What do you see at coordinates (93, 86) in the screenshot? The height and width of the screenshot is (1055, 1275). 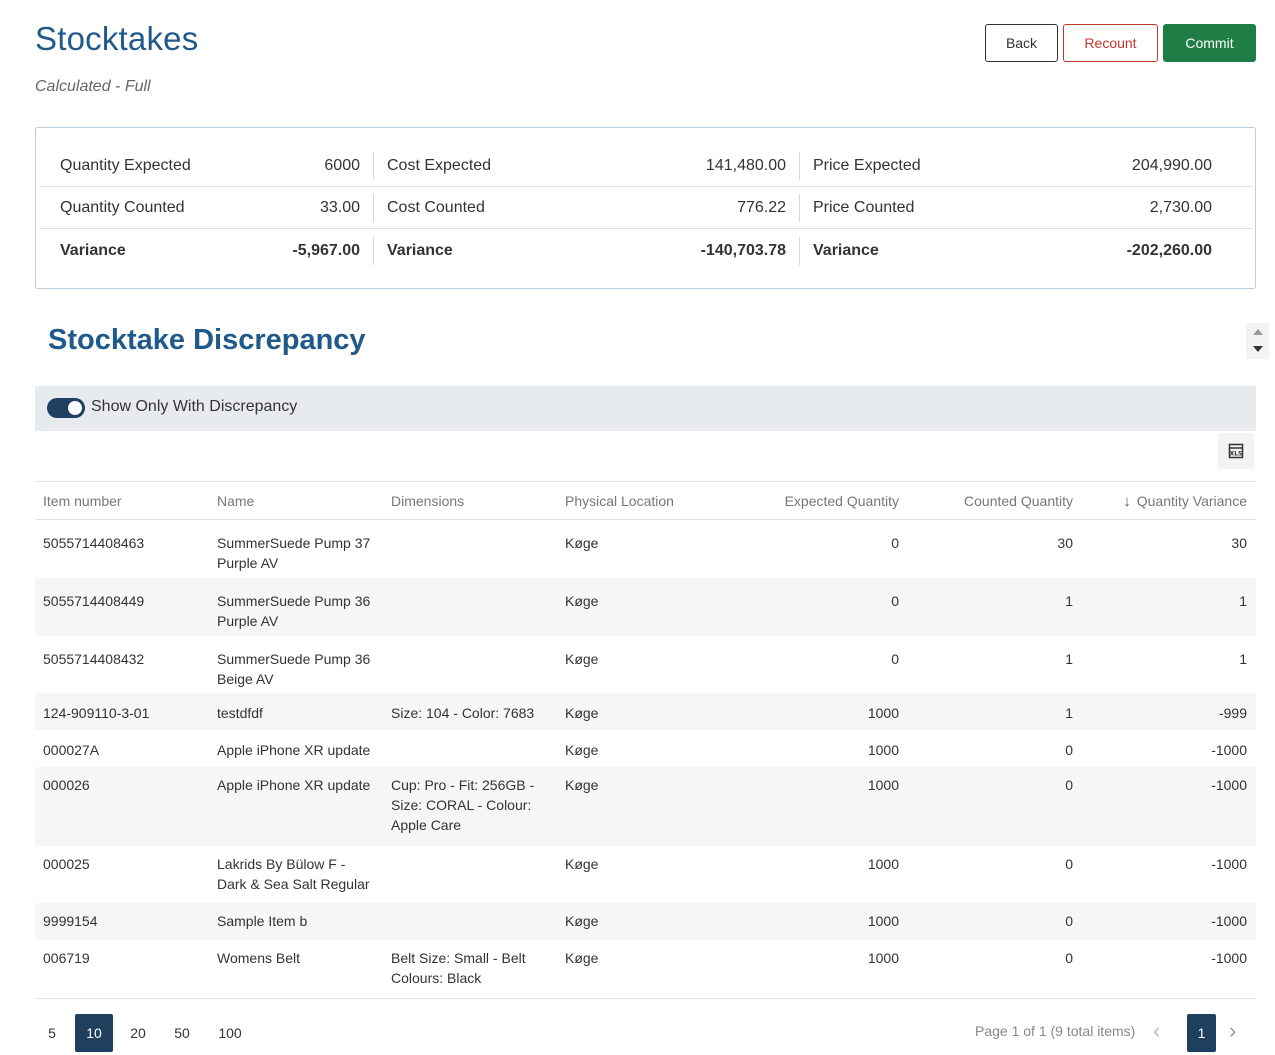 I see `page-subtitle: Calculated - Full` at bounding box center [93, 86].